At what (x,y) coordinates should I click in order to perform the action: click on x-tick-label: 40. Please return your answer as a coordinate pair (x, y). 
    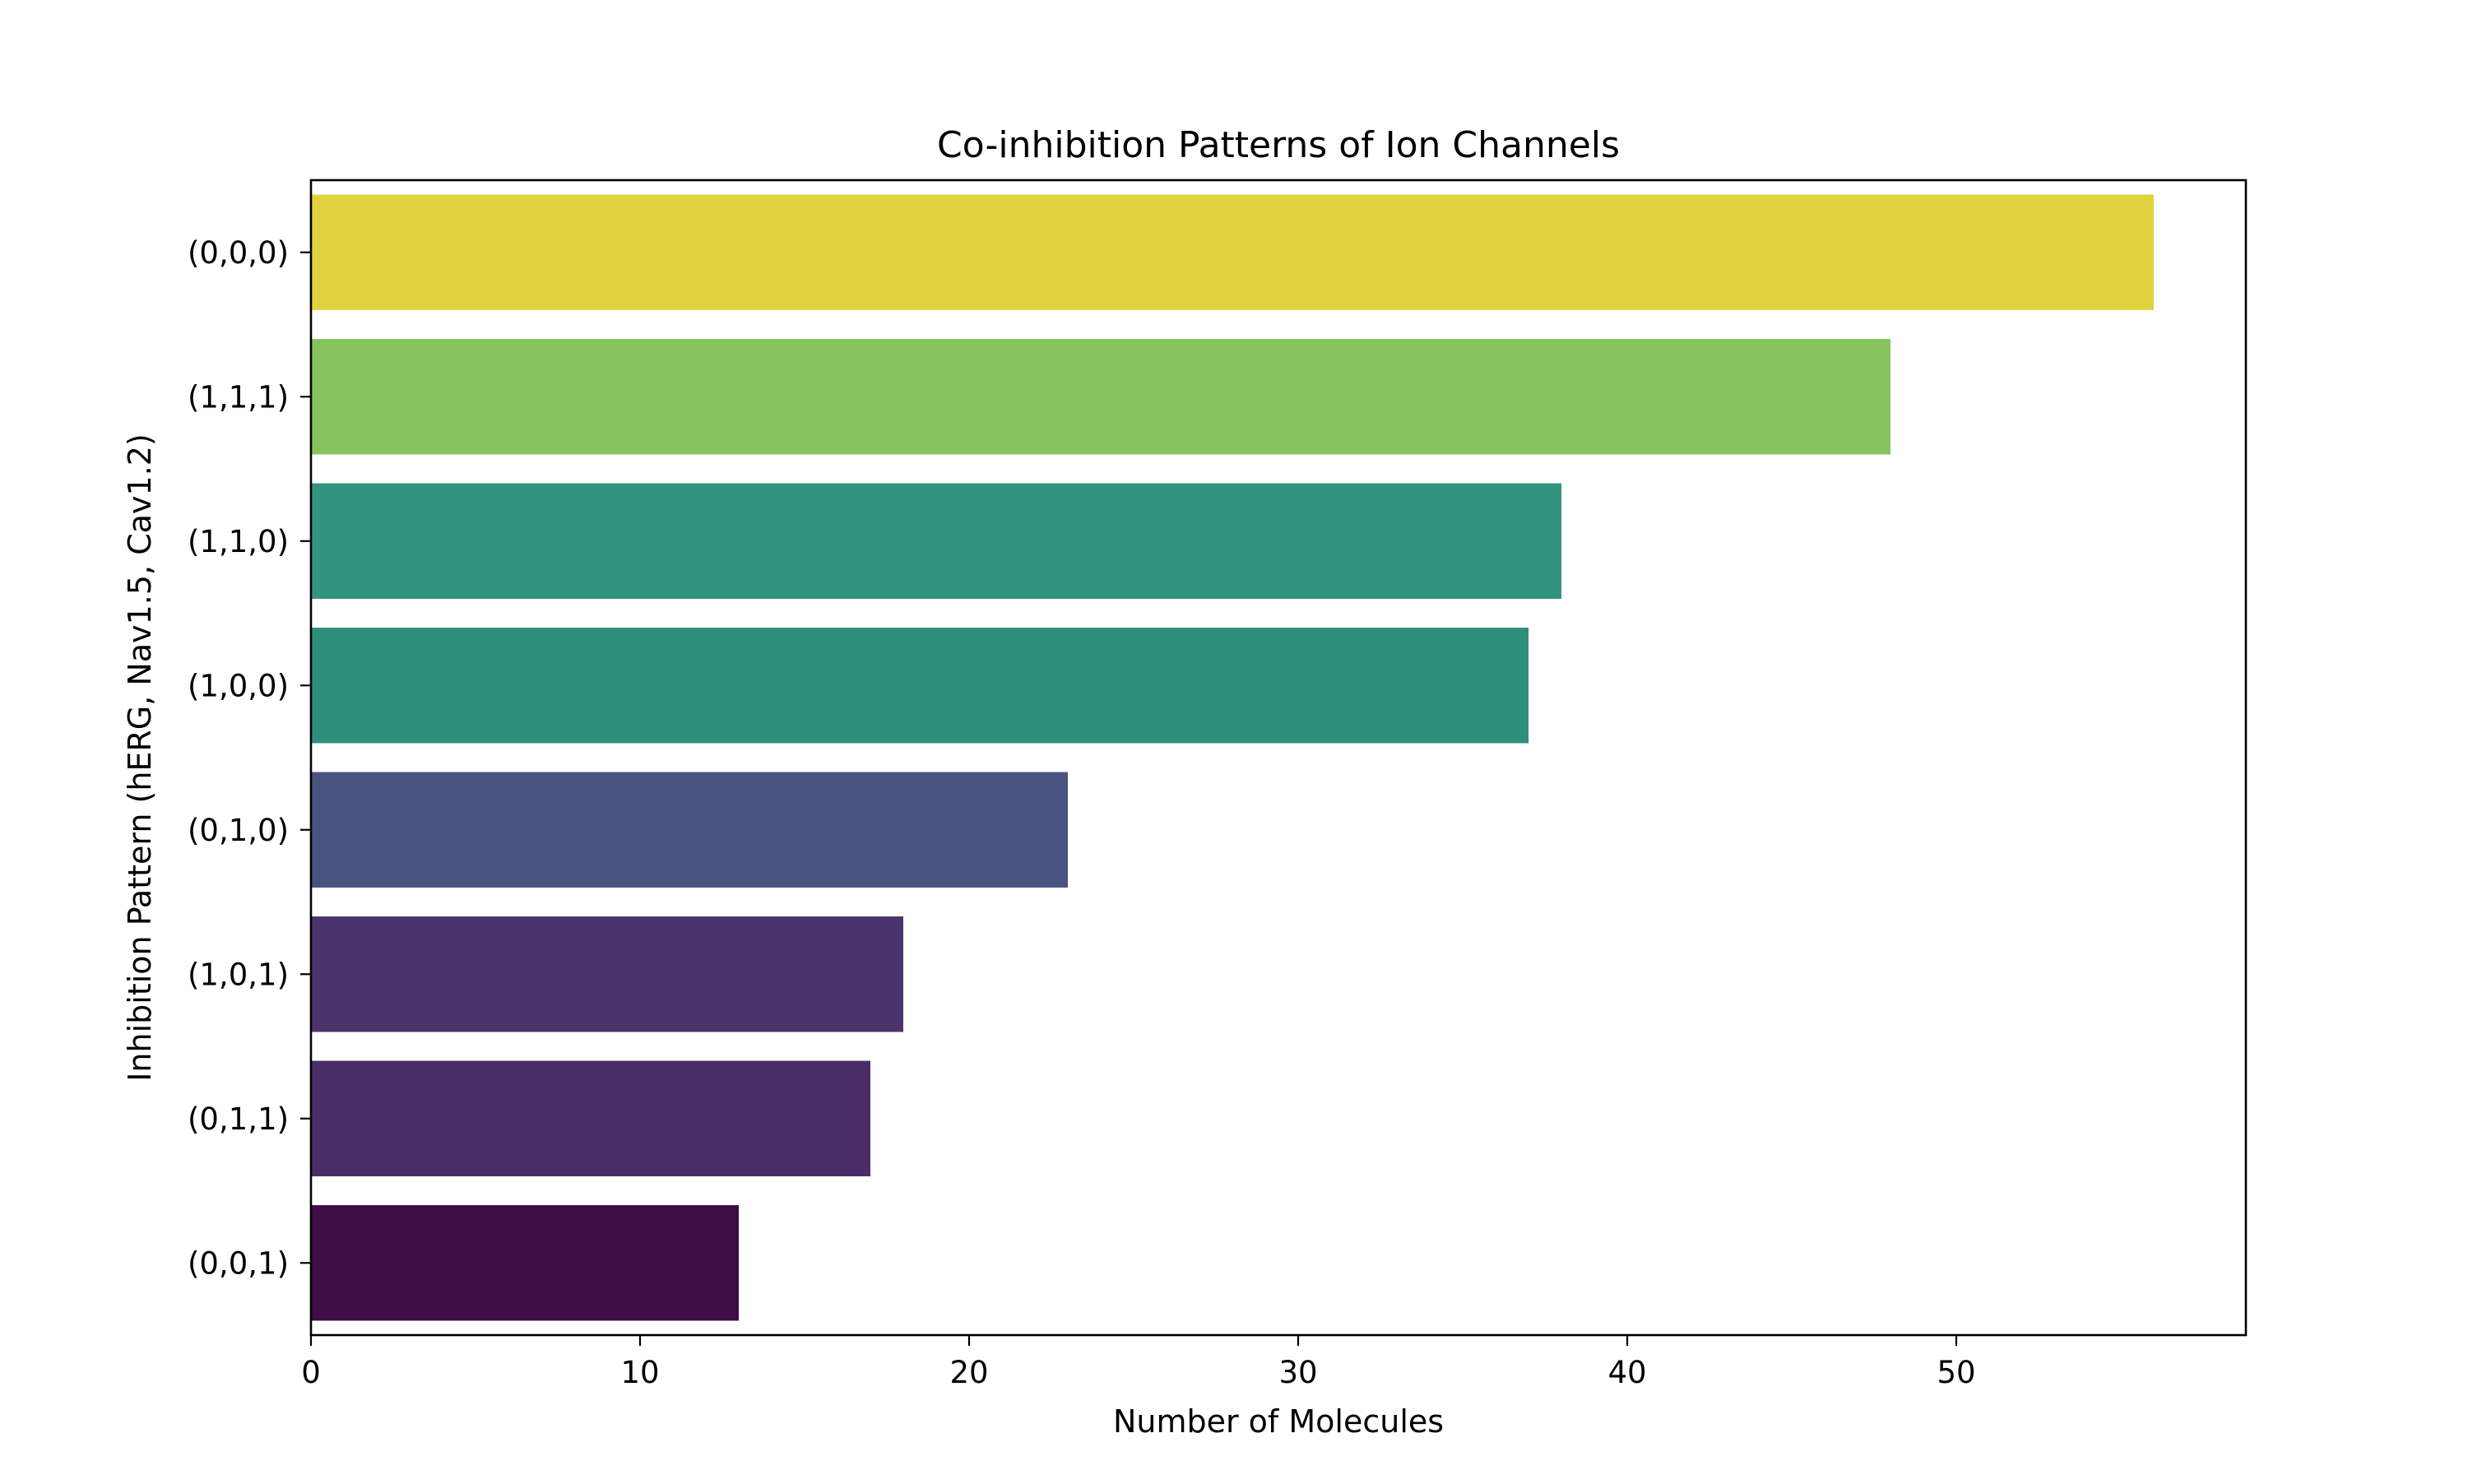
    Looking at the image, I should click on (1626, 1372).